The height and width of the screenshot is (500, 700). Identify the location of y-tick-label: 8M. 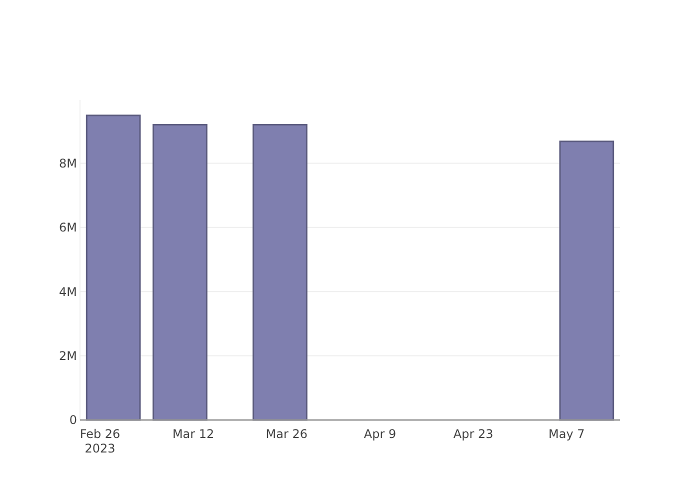
(68, 163).